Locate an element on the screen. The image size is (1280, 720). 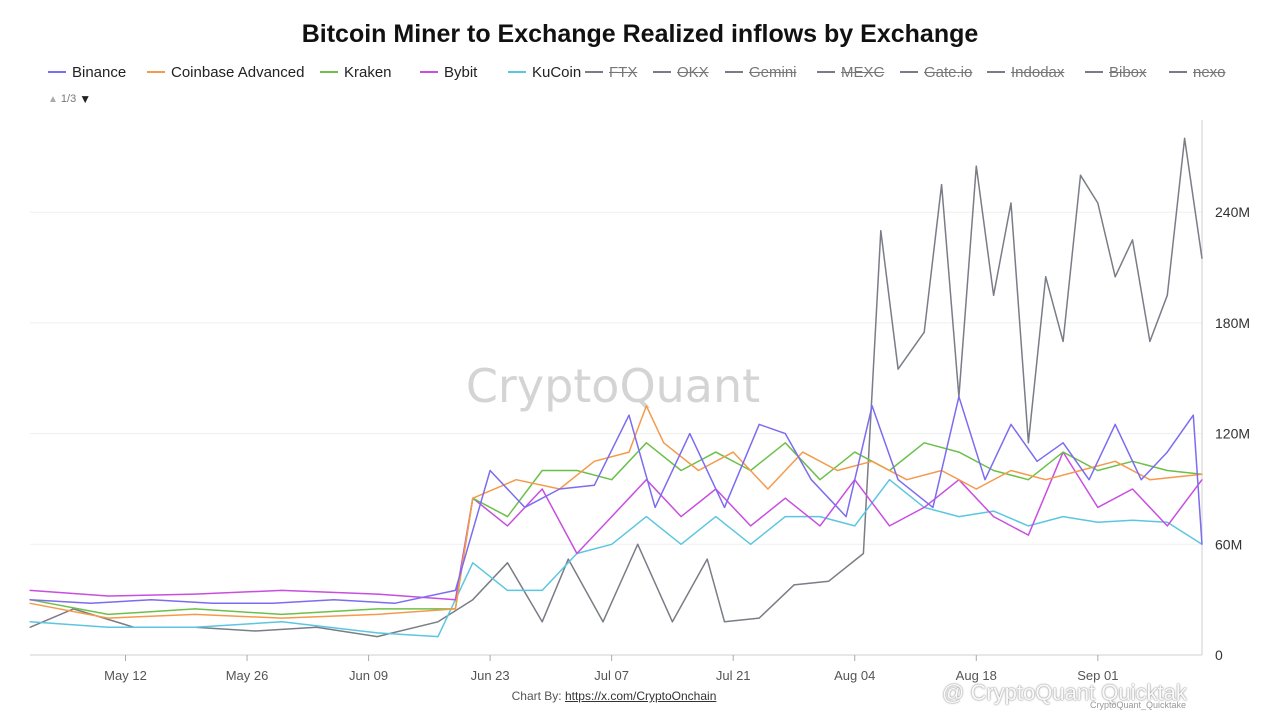
legend-item-bybit: Bybit is located at coordinates (448, 72).